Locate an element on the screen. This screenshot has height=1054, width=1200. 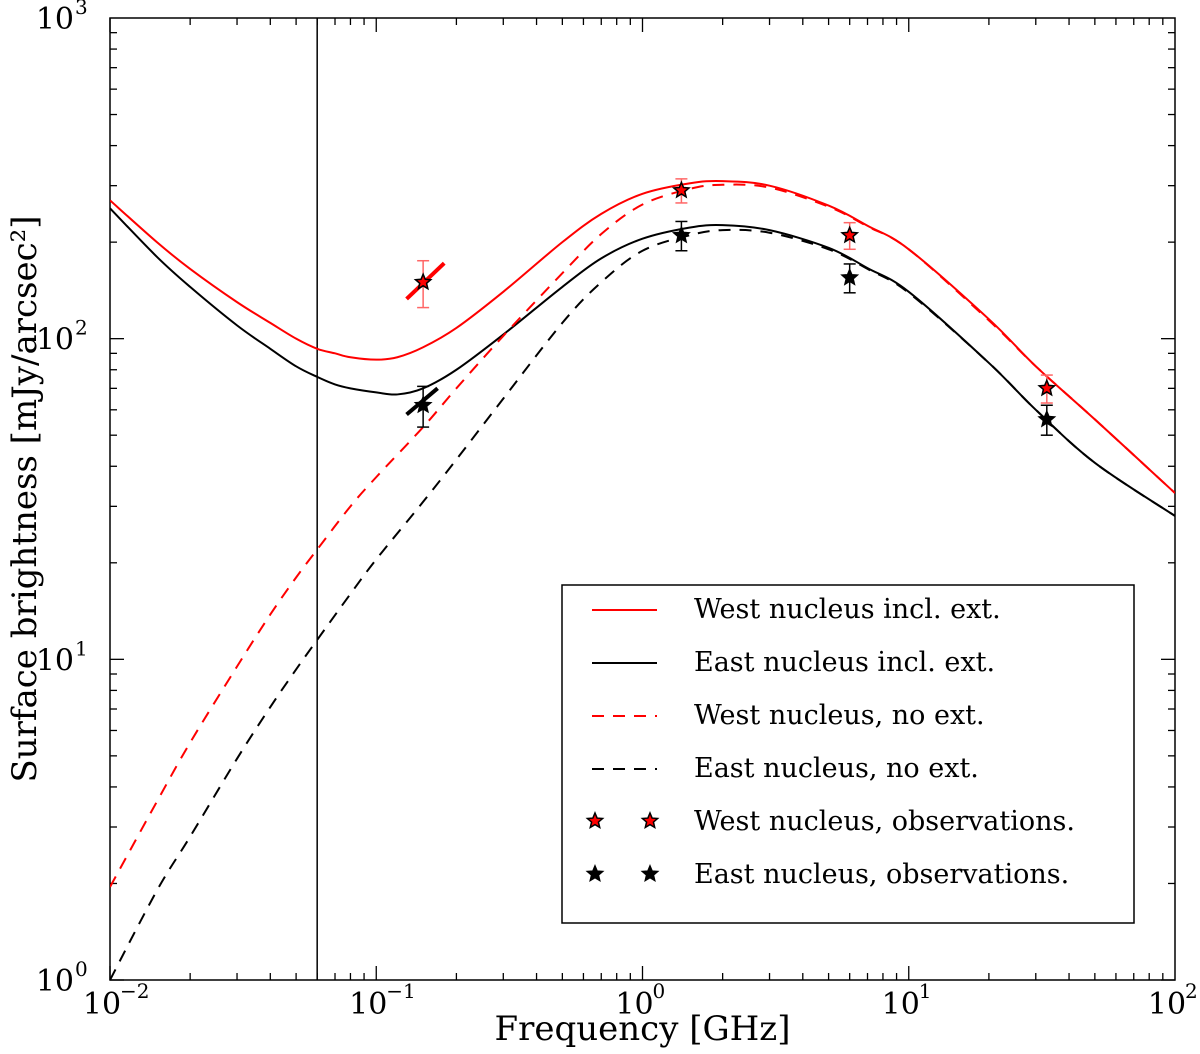
legend-label: East nucleus, no ext. is located at coordinates (836, 768).